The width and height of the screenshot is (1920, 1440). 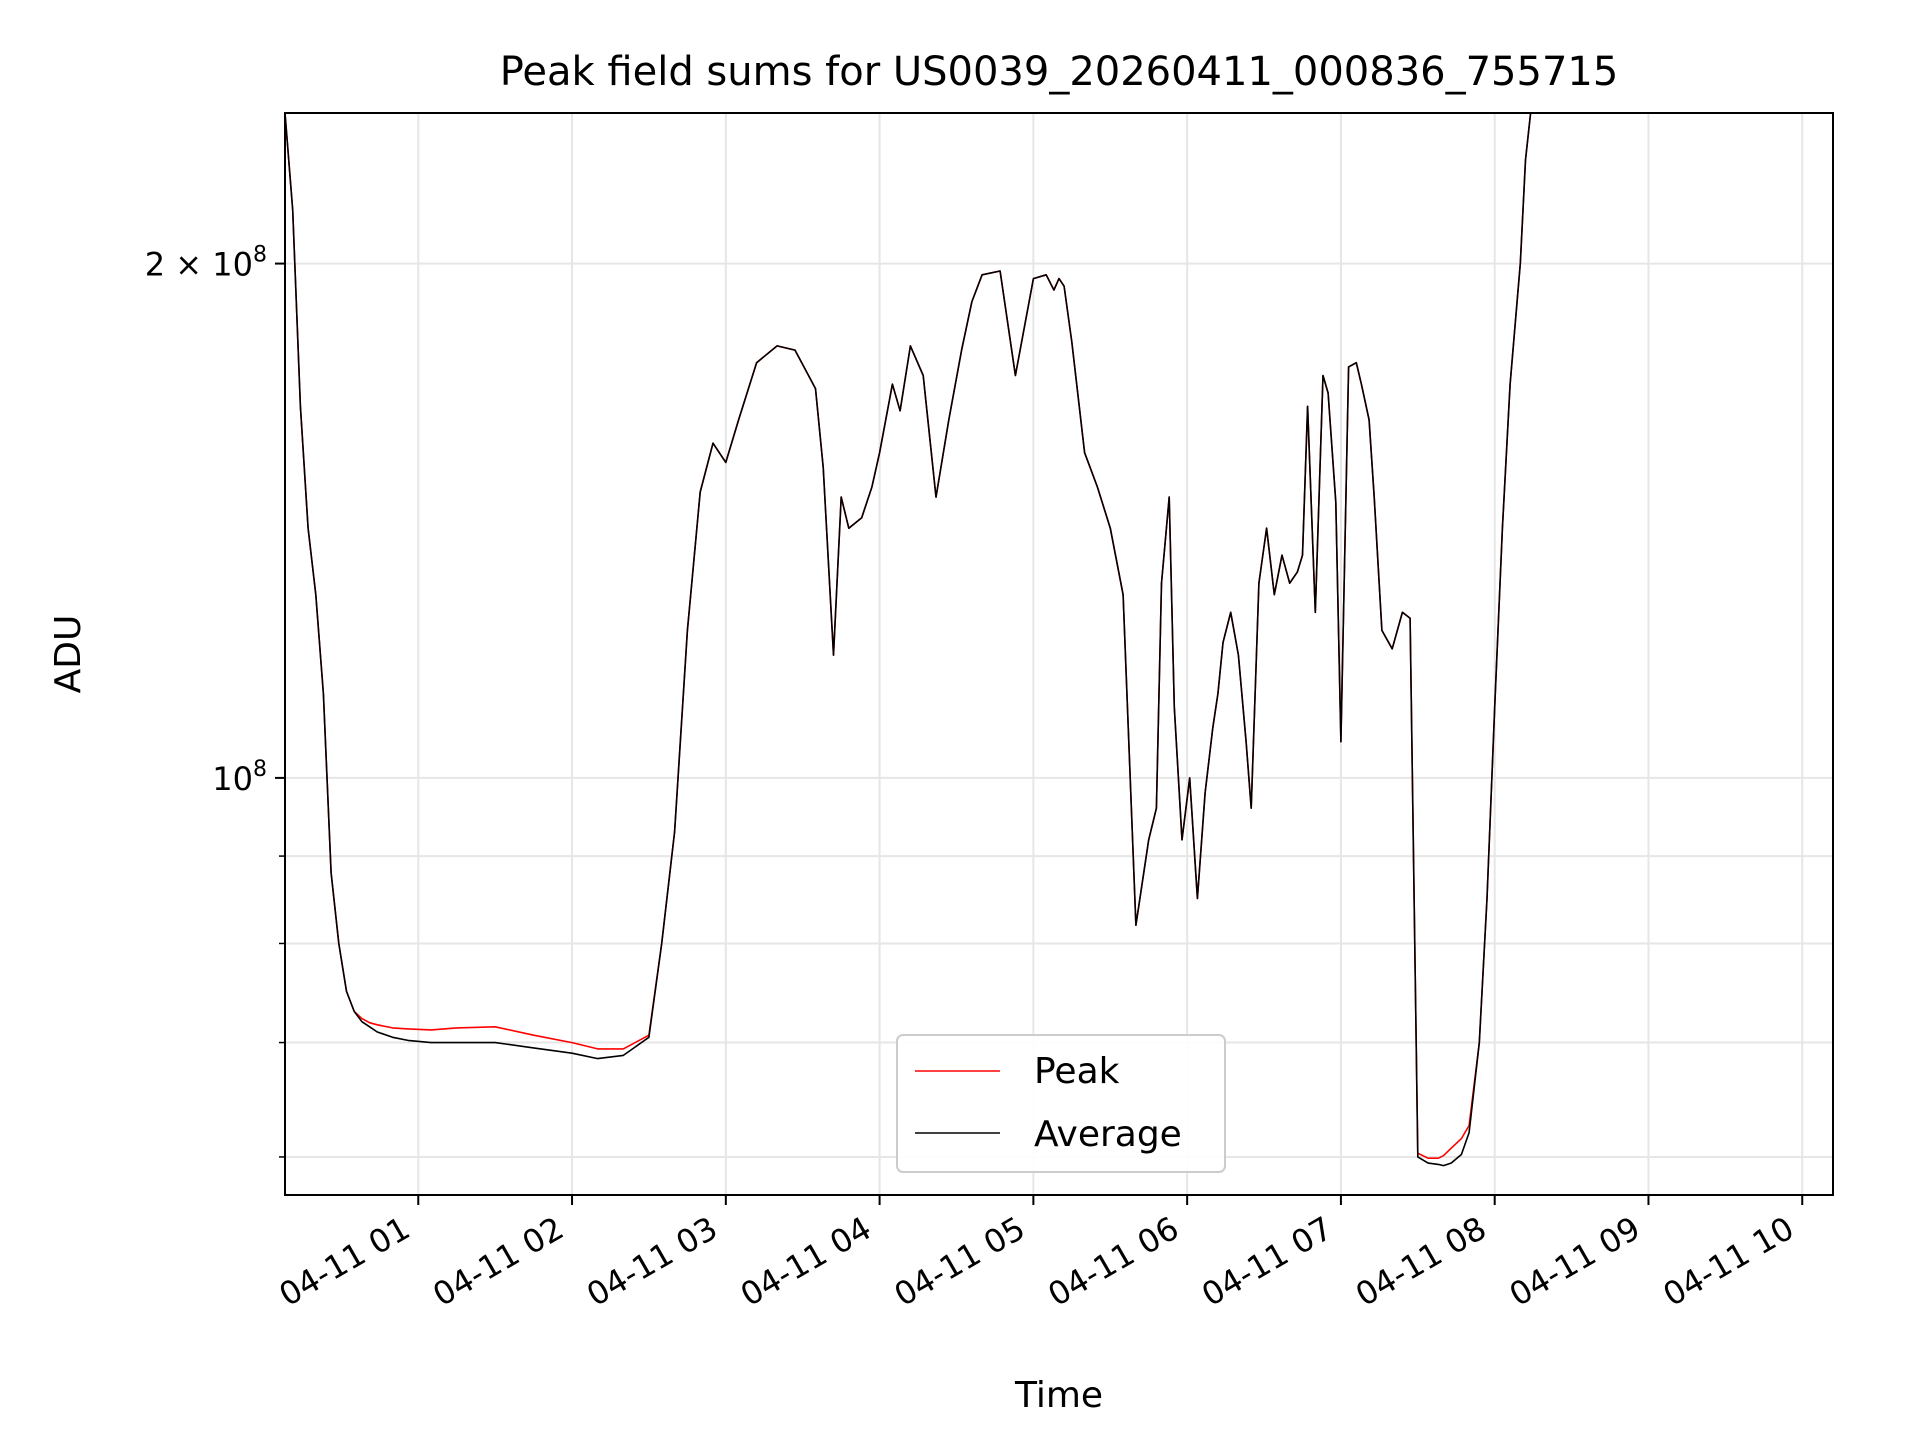 What do you see at coordinates (239, 777) in the screenshot?
I see `y-tick-label: 108` at bounding box center [239, 777].